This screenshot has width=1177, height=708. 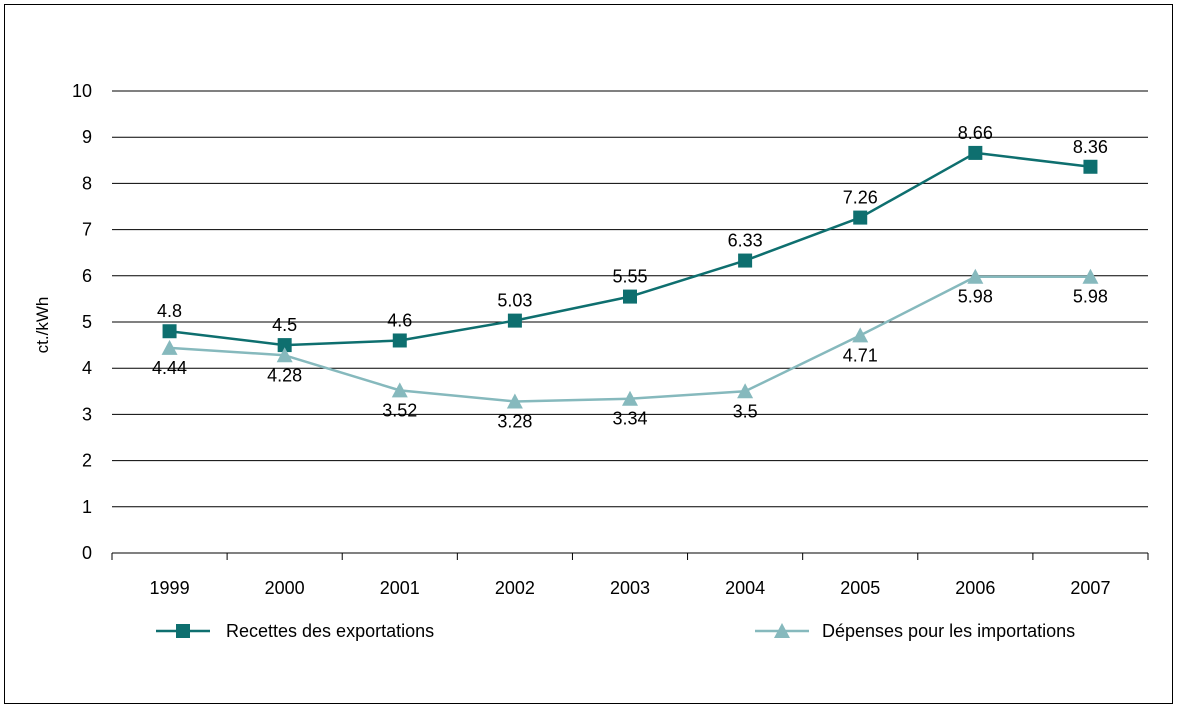 What do you see at coordinates (1090, 588) in the screenshot?
I see `x-tick-label: 2007` at bounding box center [1090, 588].